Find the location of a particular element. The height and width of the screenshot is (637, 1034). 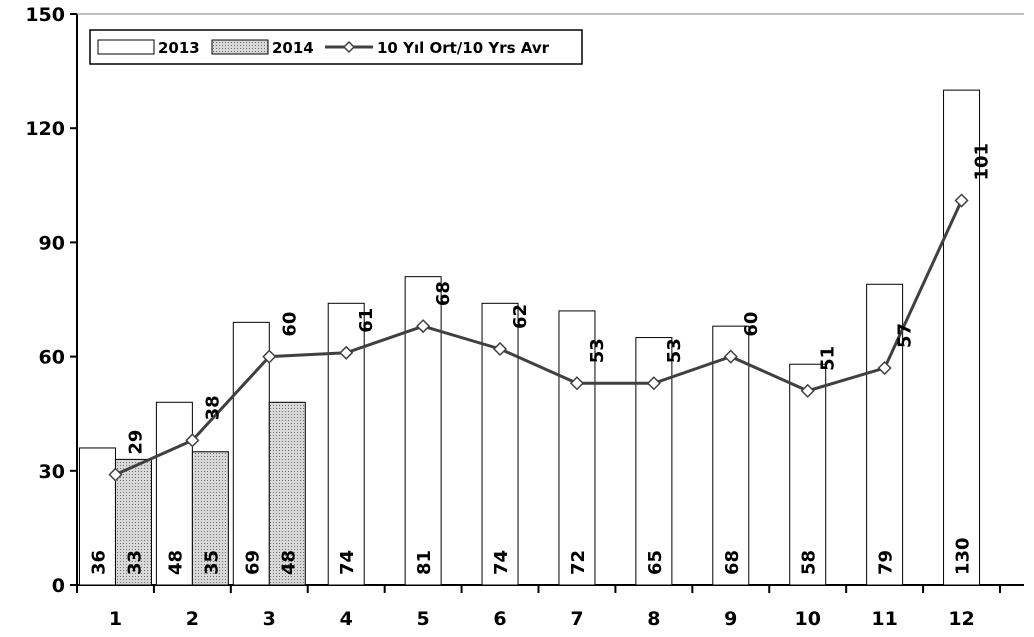

bar-label-2013: 69 is located at coordinates (252, 562).